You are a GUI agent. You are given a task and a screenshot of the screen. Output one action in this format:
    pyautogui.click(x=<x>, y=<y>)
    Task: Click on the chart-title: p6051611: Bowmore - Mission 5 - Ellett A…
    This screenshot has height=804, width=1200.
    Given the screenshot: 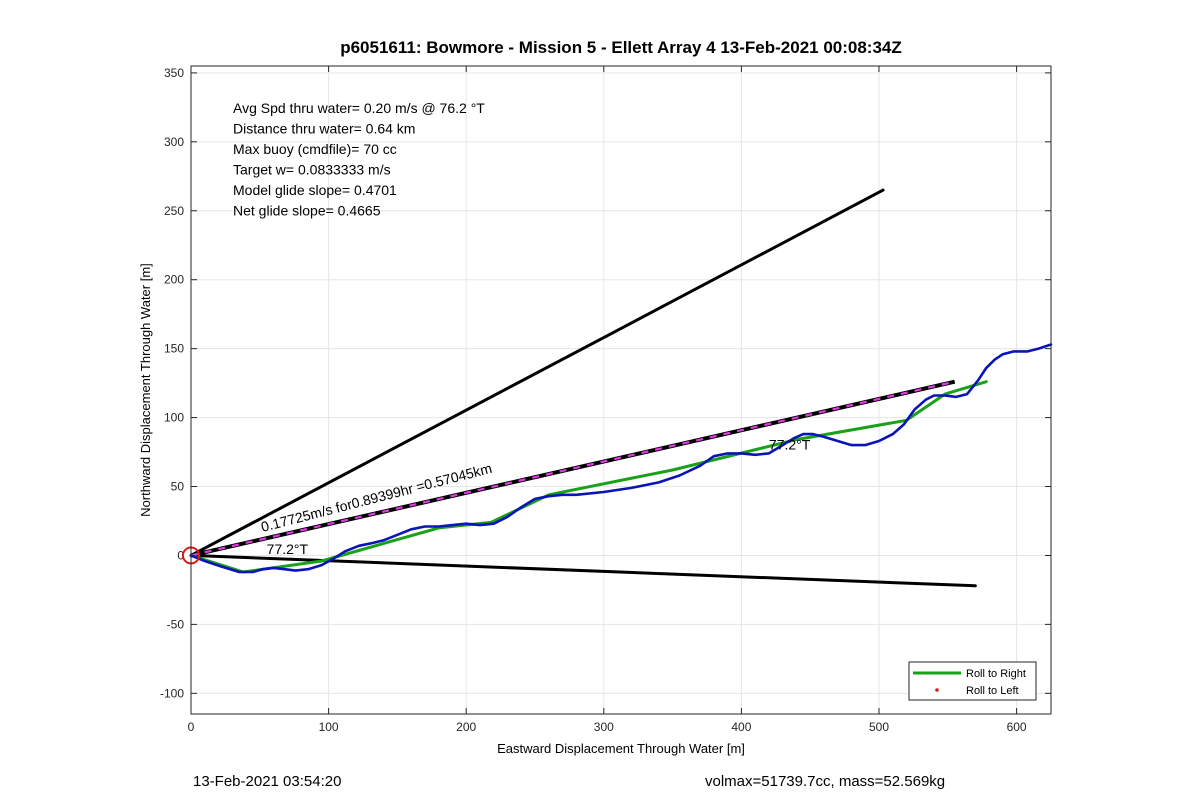 What is the action you would take?
    pyautogui.click(x=621, y=47)
    